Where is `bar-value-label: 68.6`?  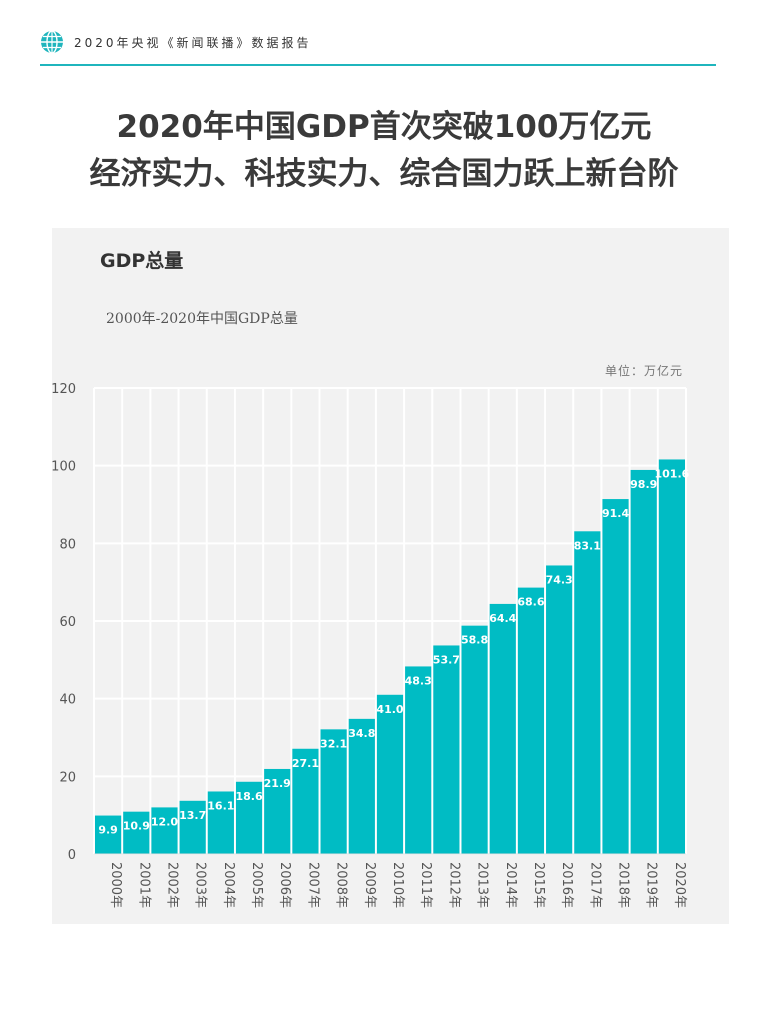
bar-value-label: 68.6 is located at coordinates (530, 602).